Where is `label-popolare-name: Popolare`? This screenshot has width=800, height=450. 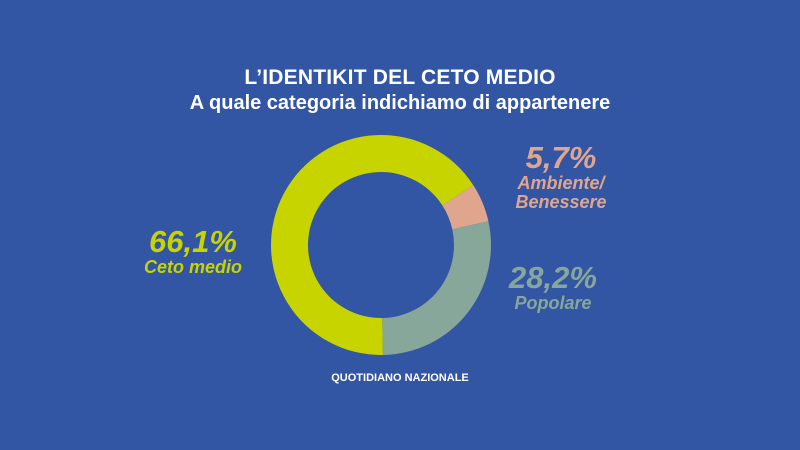 label-popolare-name: Popolare is located at coordinates (553, 303).